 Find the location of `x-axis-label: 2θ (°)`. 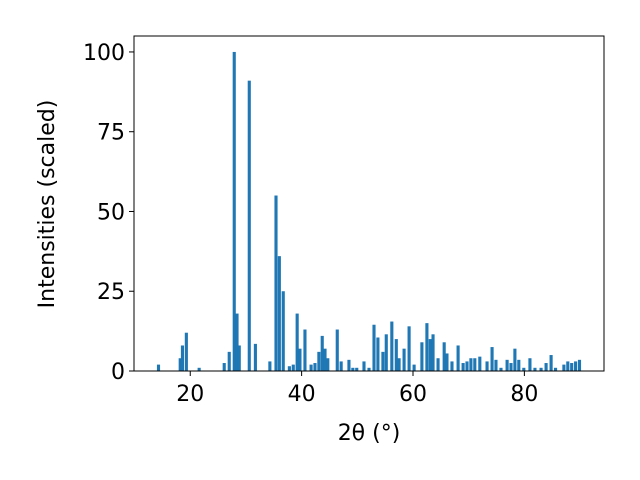

x-axis-label: 2θ (°) is located at coordinates (369, 433).